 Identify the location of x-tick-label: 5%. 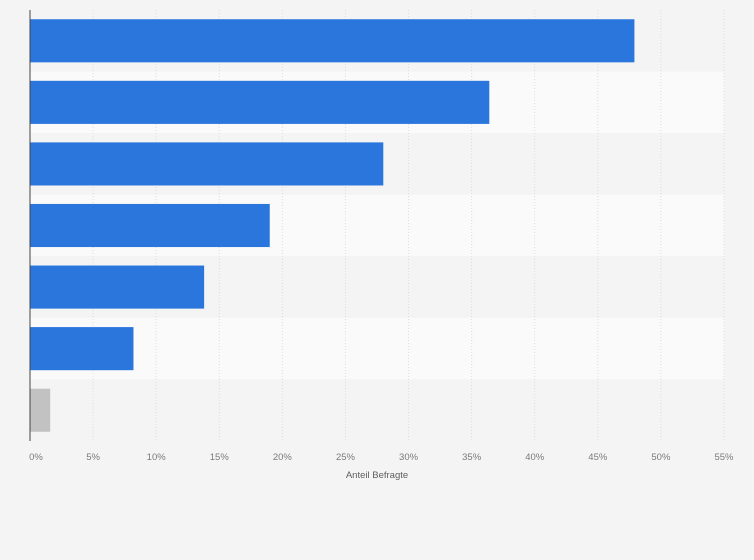
(93, 457).